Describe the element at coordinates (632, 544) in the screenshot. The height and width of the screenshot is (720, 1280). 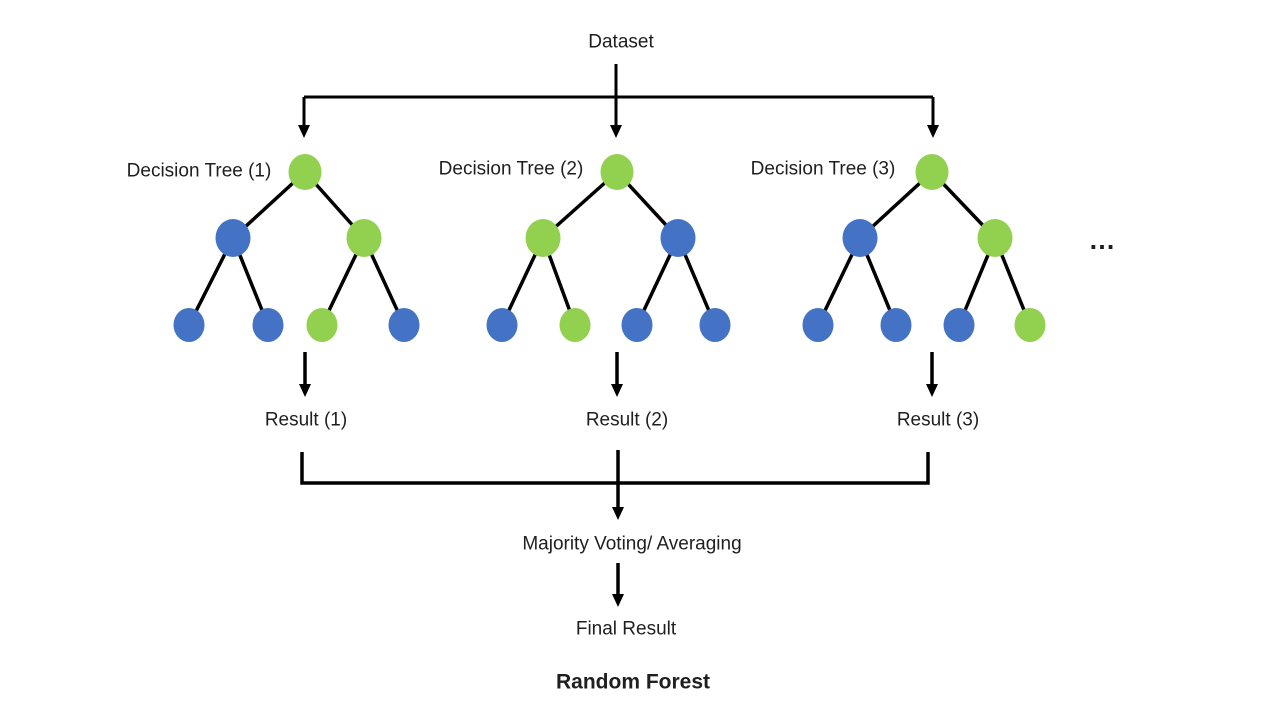
I see `majority-voting-label: Majority Voting/ Averaging` at that location.